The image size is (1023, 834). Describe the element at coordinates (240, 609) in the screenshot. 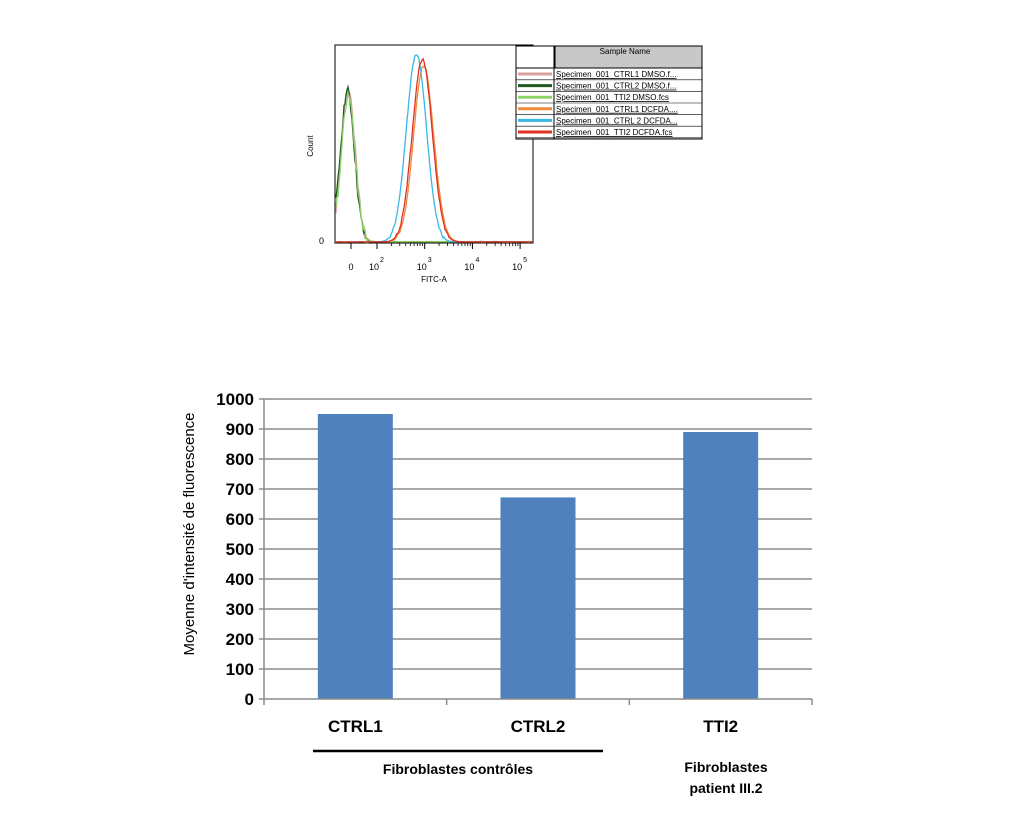

I see `bar-y-tick-label: 300` at that location.